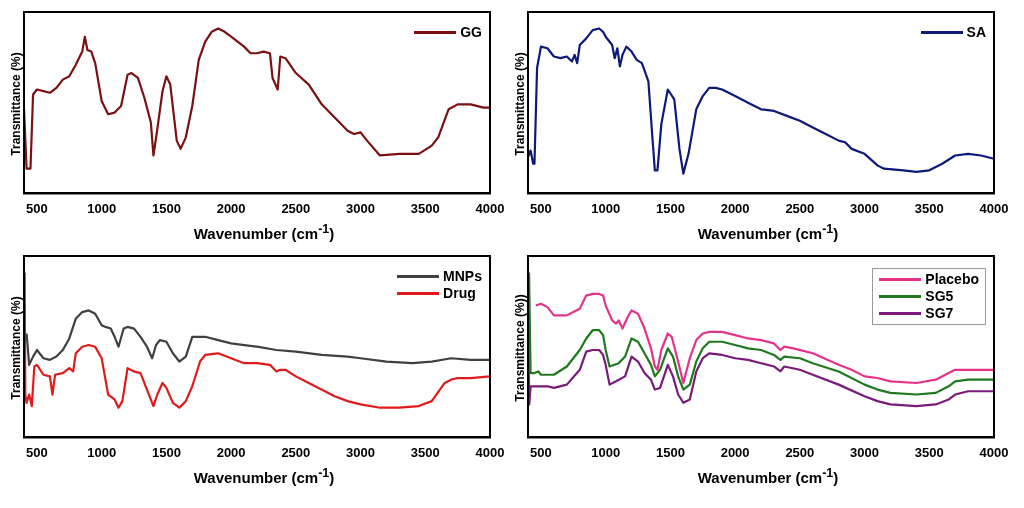 The image size is (1024, 508). I want to click on legend-label: Drug, so click(459, 293).